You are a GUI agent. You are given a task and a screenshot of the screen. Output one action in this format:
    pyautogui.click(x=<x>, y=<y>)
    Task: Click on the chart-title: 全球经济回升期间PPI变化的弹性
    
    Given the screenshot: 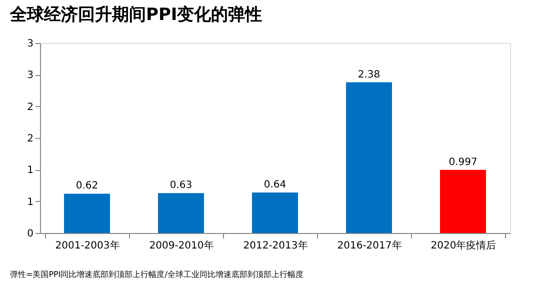 What is the action you would take?
    pyautogui.click(x=135, y=15)
    